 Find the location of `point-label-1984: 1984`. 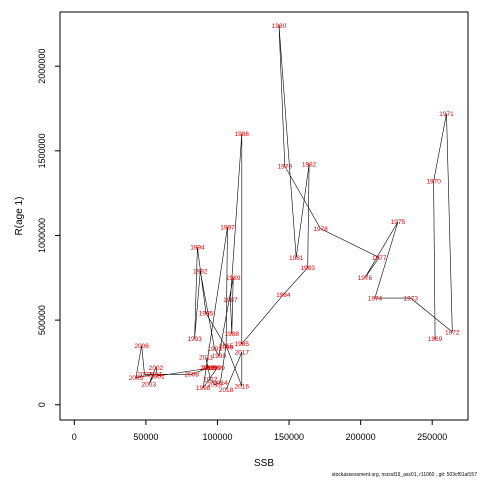

point-label-1984: 1984 is located at coordinates (283, 295).